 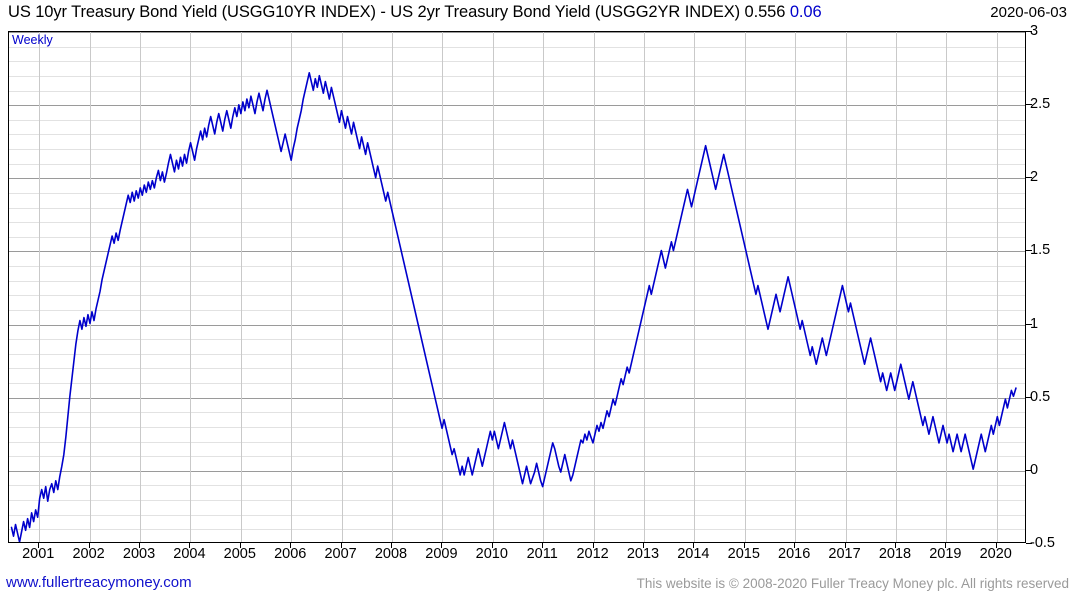 What do you see at coordinates (995, 554) in the screenshot?
I see `x-axis-tick-label: 2020` at bounding box center [995, 554].